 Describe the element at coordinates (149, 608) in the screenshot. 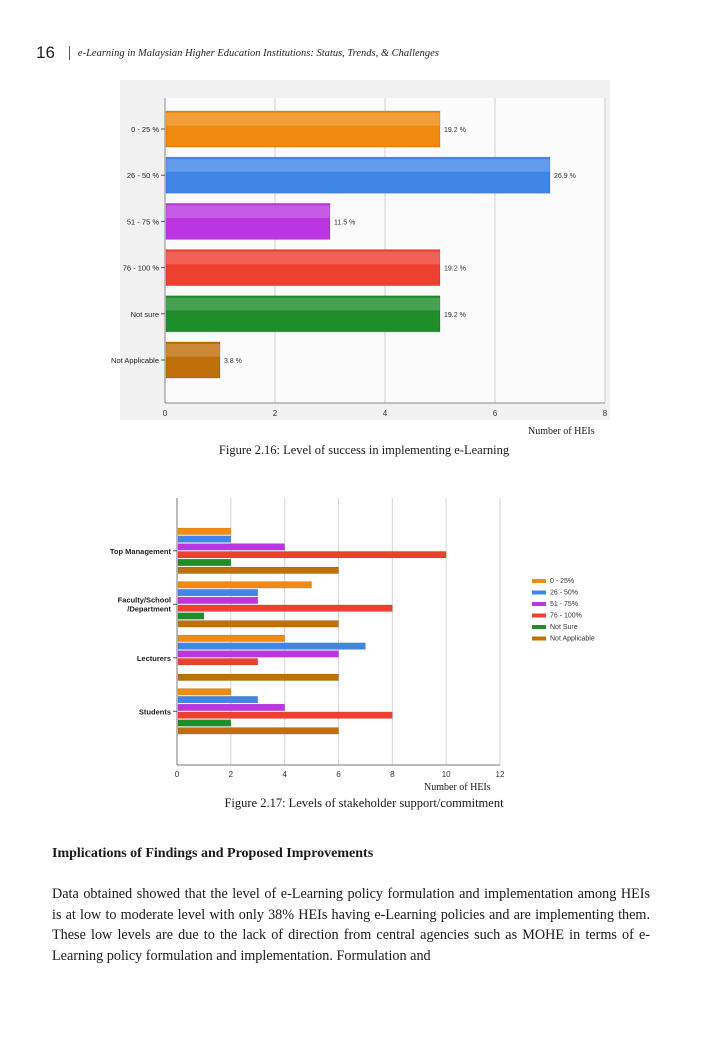

I see `category-label-line2: /Department` at that location.